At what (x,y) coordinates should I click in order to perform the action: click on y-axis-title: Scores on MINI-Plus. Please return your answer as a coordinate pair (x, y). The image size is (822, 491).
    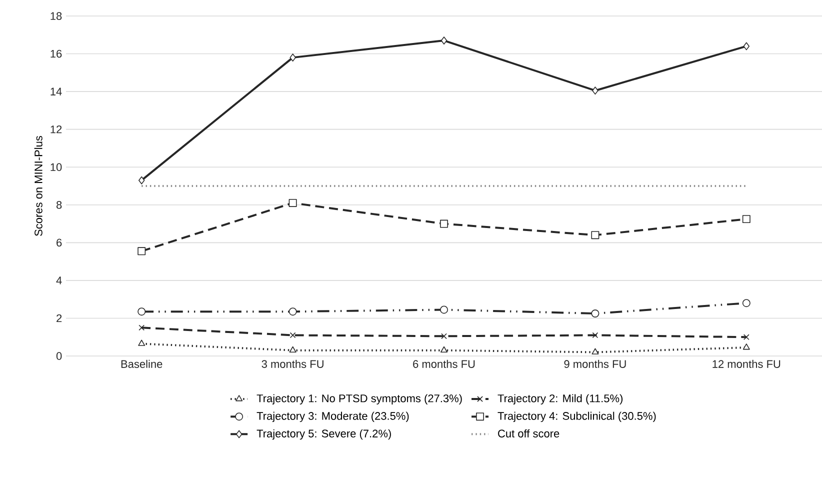
    Looking at the image, I should click on (38, 186).